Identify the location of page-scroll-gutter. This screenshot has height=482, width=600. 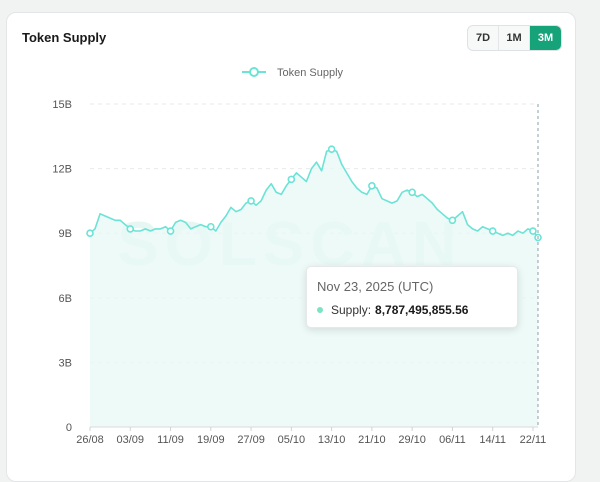
(591, 237).